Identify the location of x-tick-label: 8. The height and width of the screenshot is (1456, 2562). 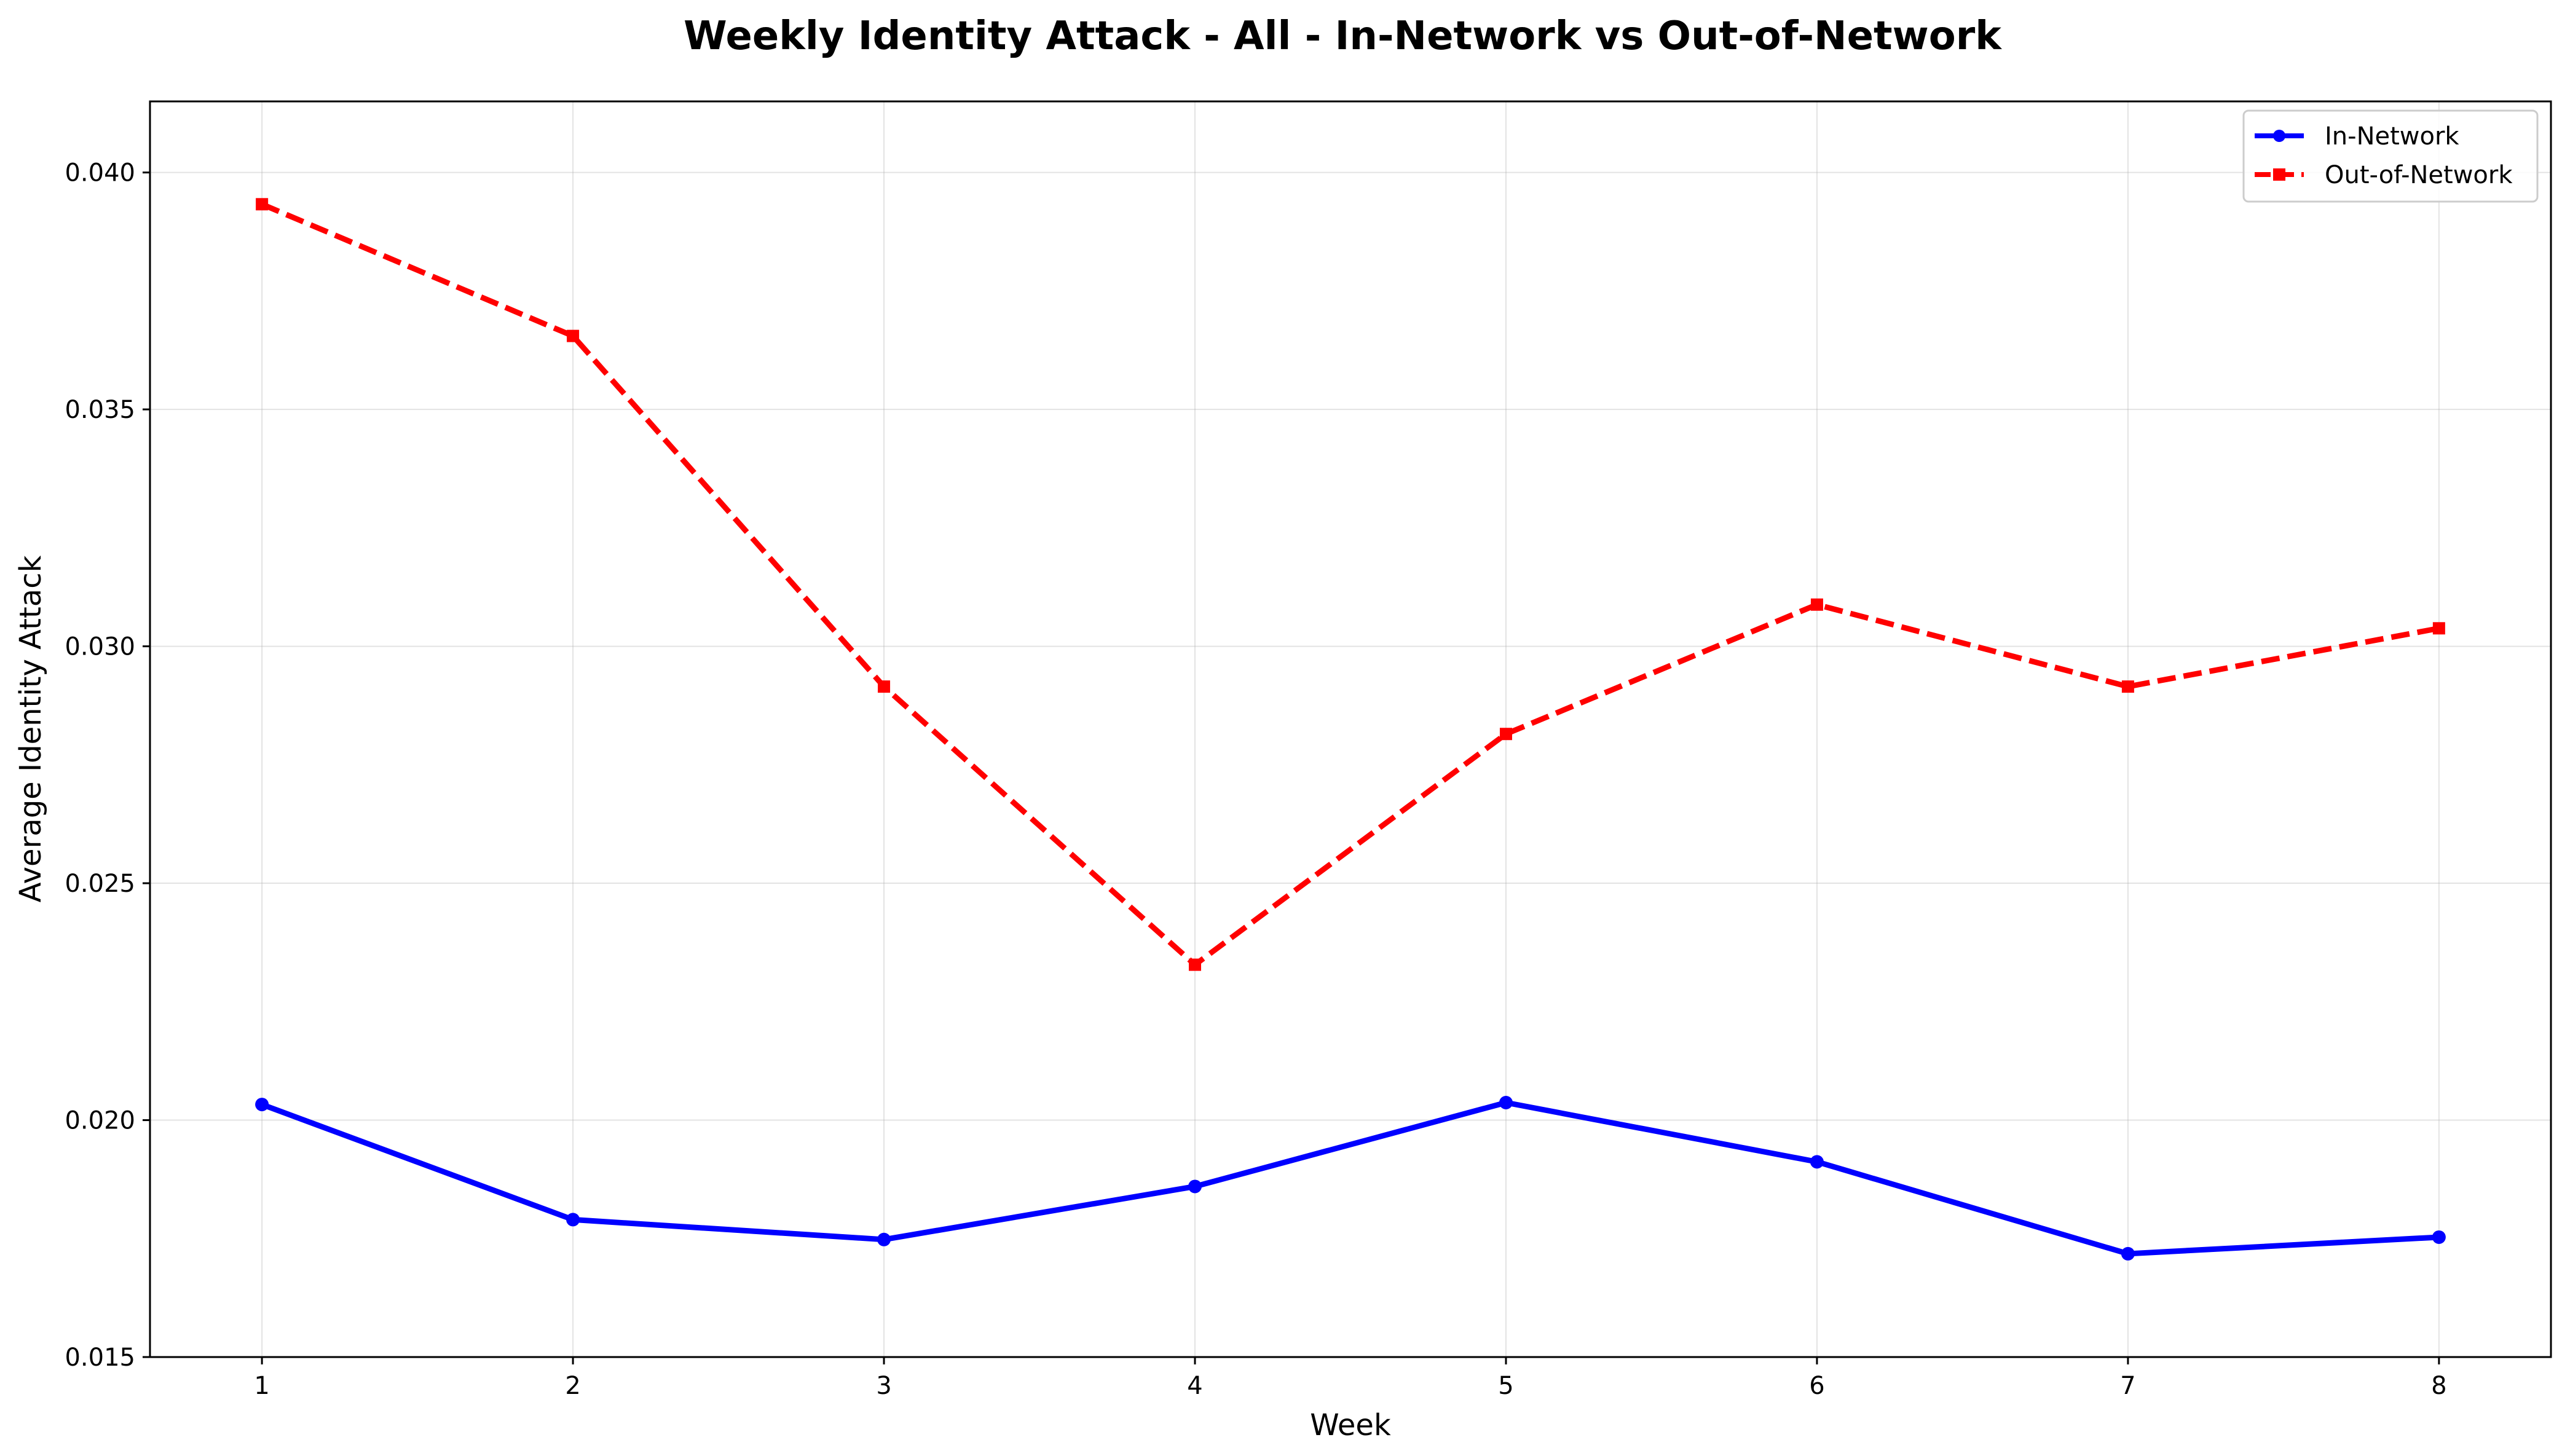
(2438, 1386).